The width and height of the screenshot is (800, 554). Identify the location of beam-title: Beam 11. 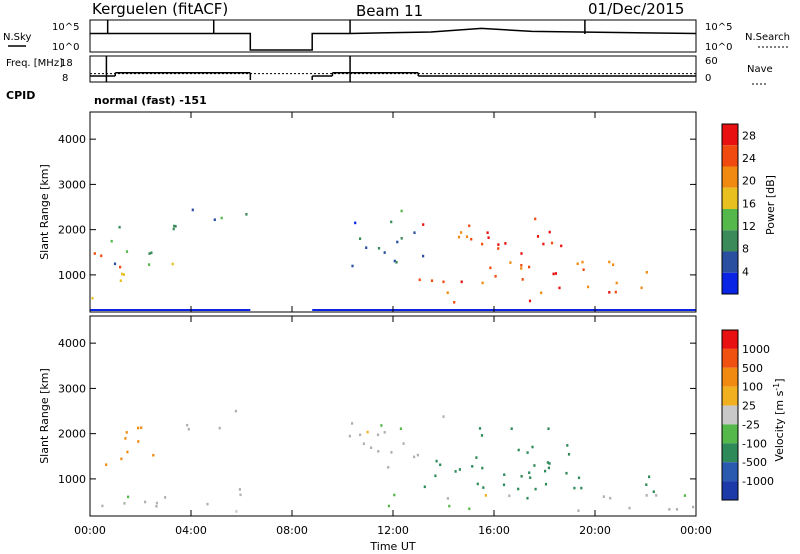
(389, 11).